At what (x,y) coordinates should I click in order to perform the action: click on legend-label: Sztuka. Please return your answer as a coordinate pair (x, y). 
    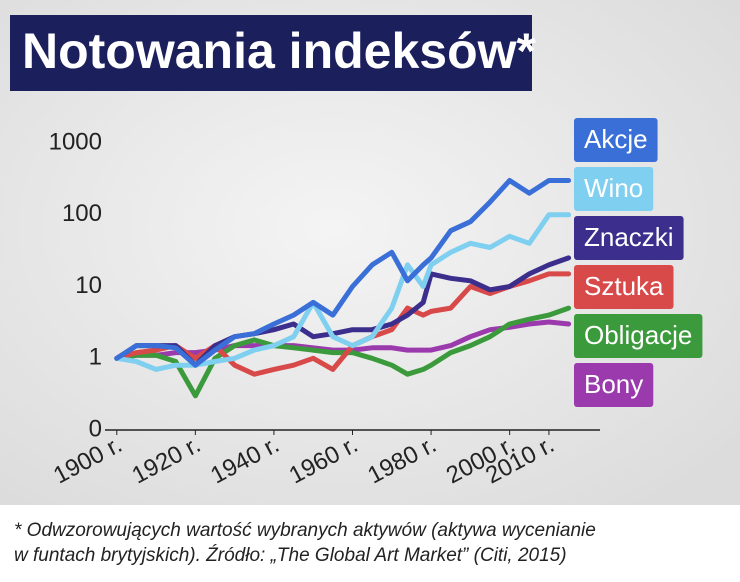
    Looking at the image, I should click on (624, 286).